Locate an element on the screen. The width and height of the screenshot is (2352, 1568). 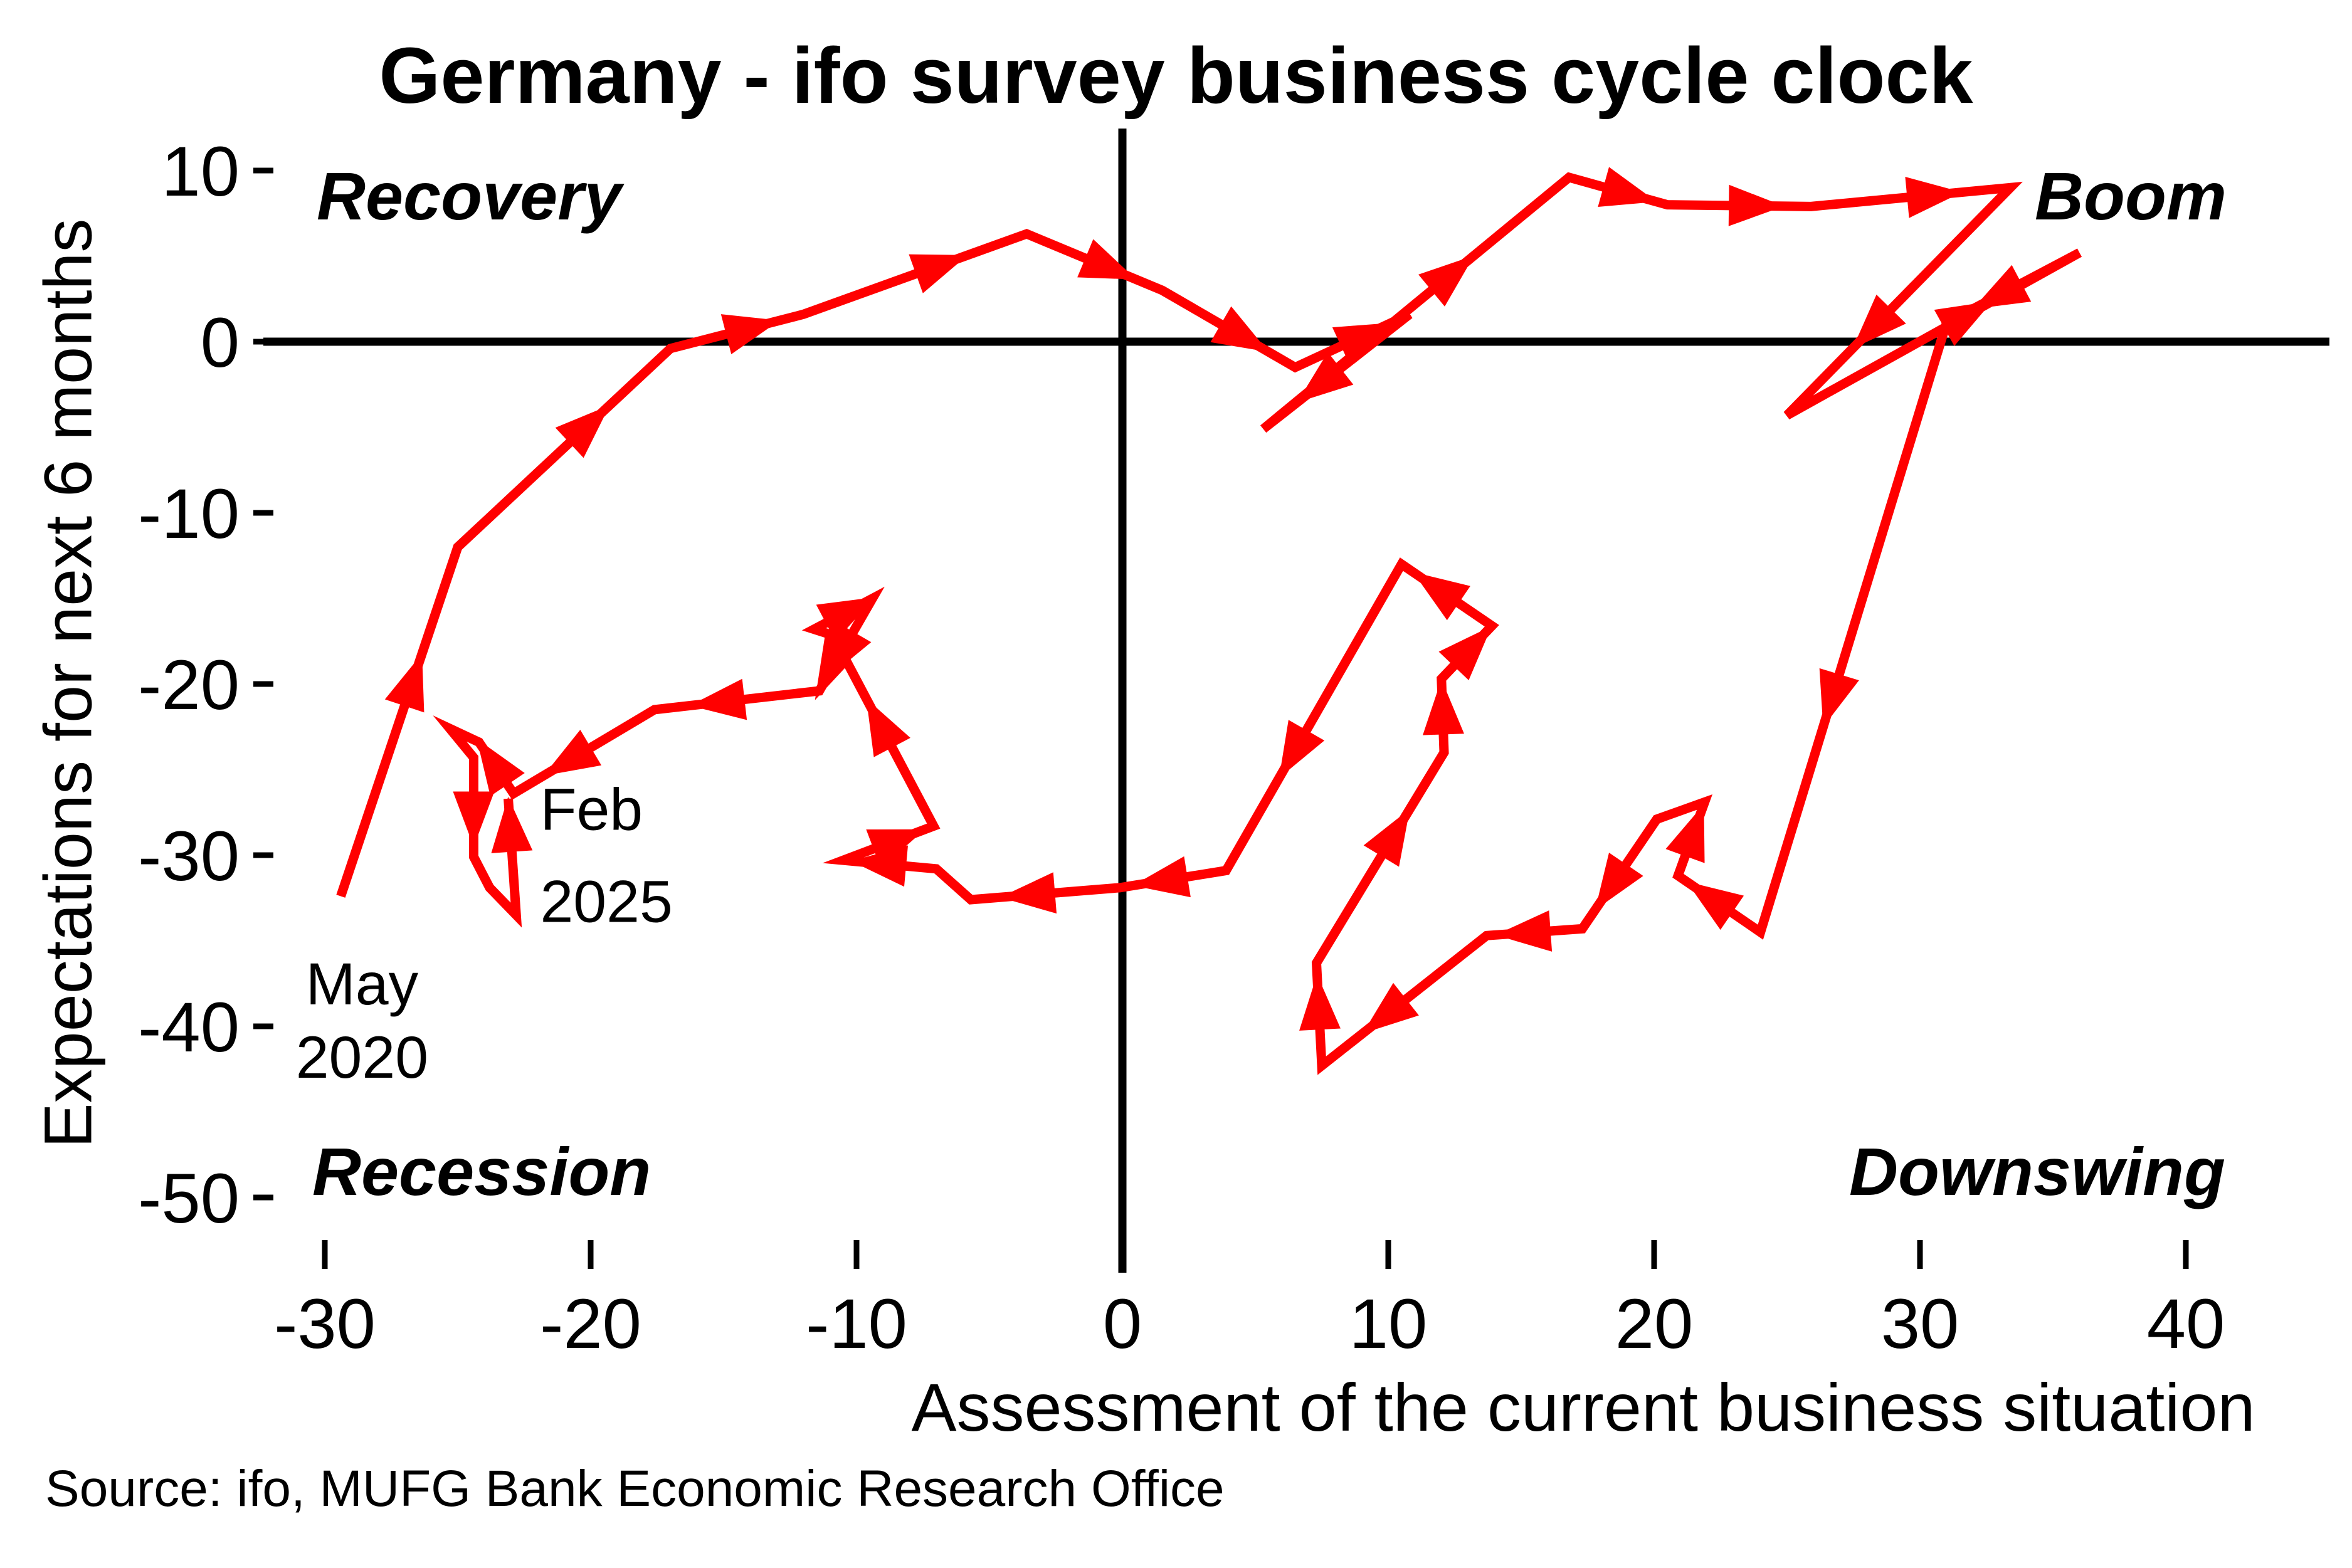
x-tick-label: 10 is located at coordinates (1388, 1324).